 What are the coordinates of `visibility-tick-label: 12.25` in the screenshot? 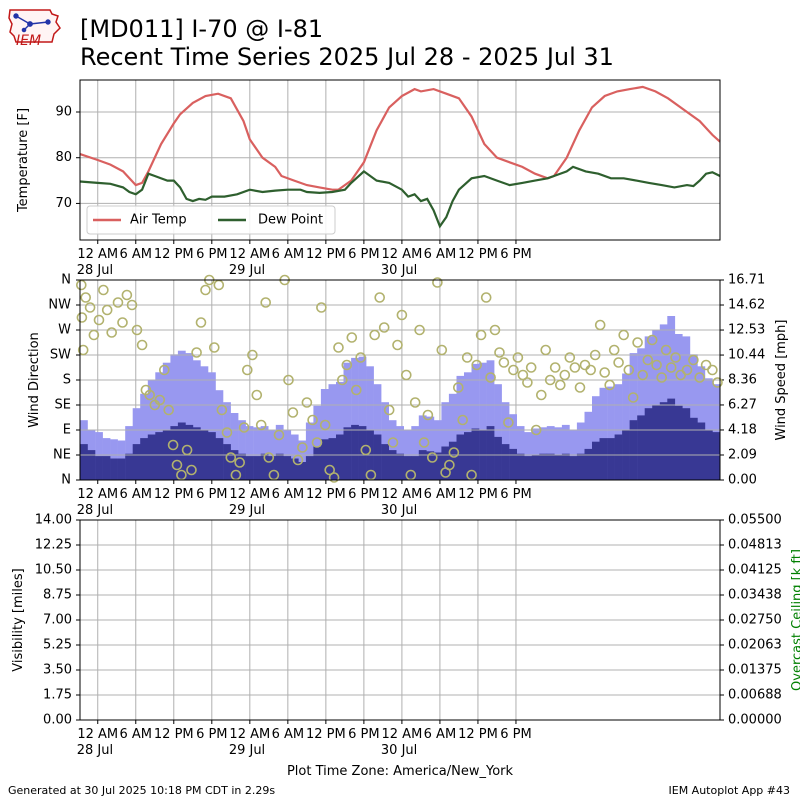 It's located at (53, 545).